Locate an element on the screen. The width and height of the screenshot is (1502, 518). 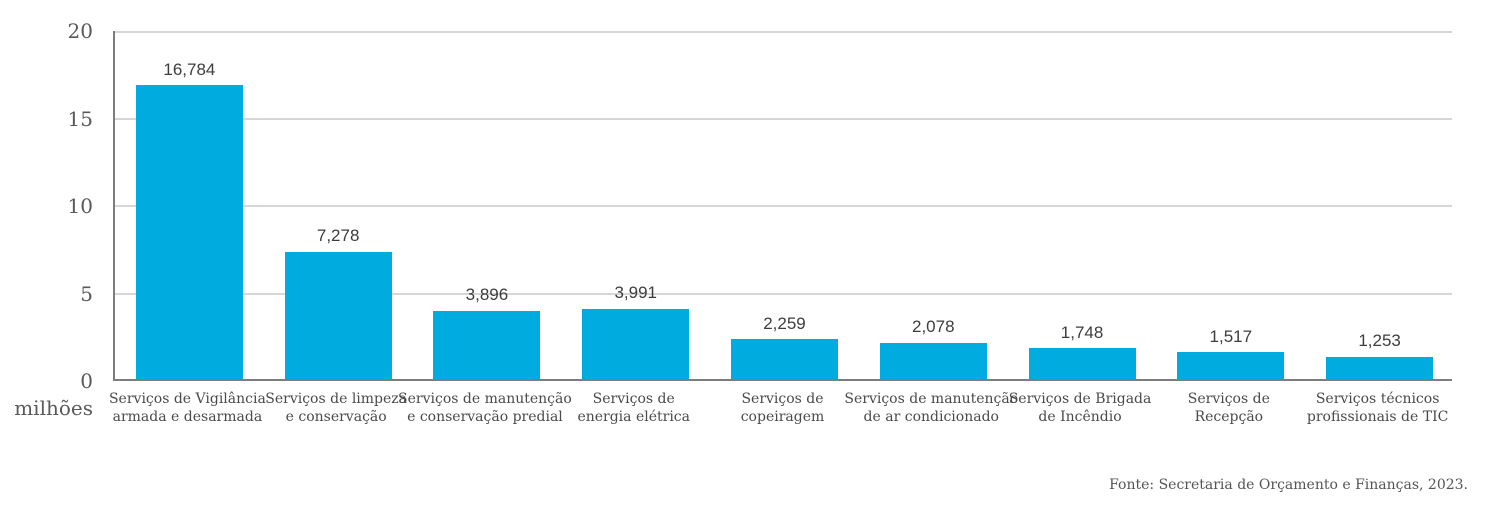
bar-value-label-8: 1,253 is located at coordinates (1379, 341).